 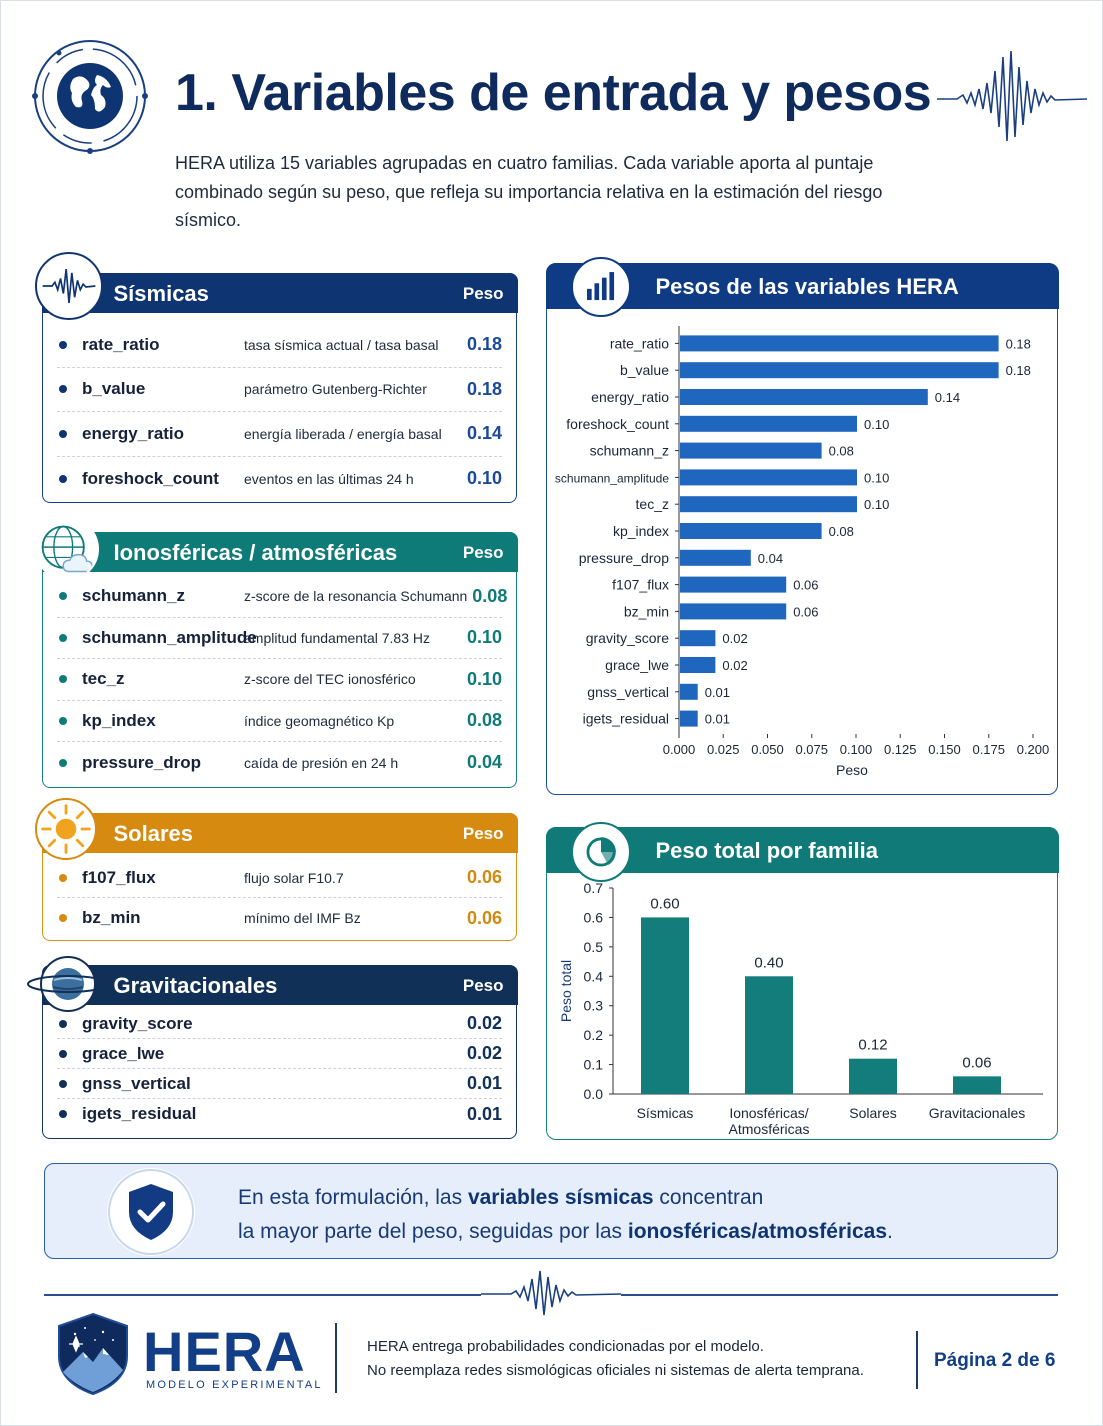 I want to click on data-label: 0.18, so click(x=1018, y=370).